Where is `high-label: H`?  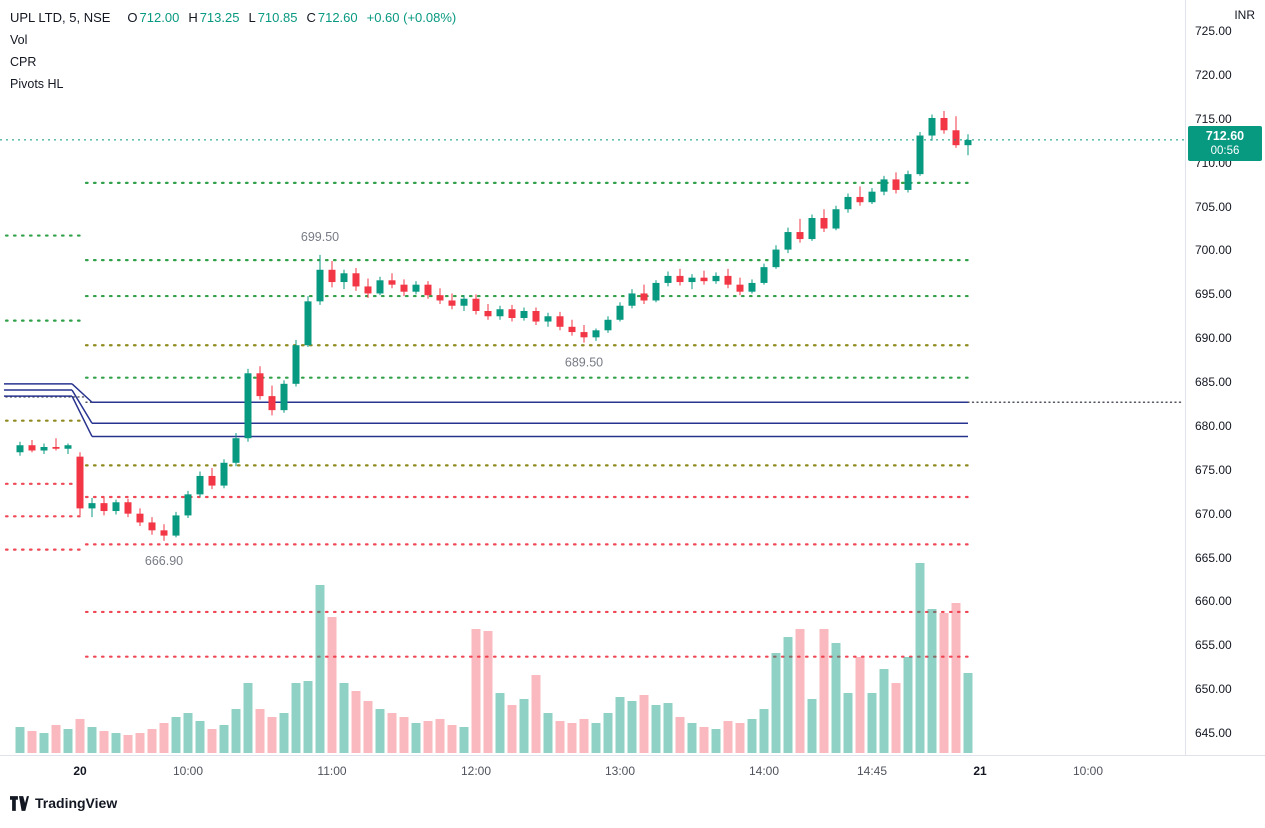 high-label: H is located at coordinates (193, 17).